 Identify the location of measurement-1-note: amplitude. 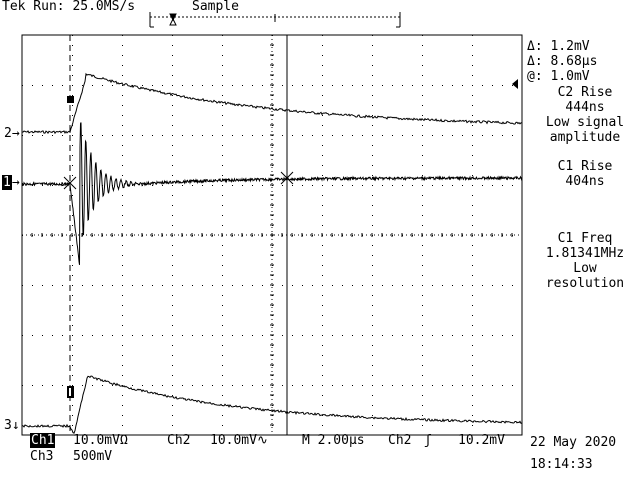
(585, 137).